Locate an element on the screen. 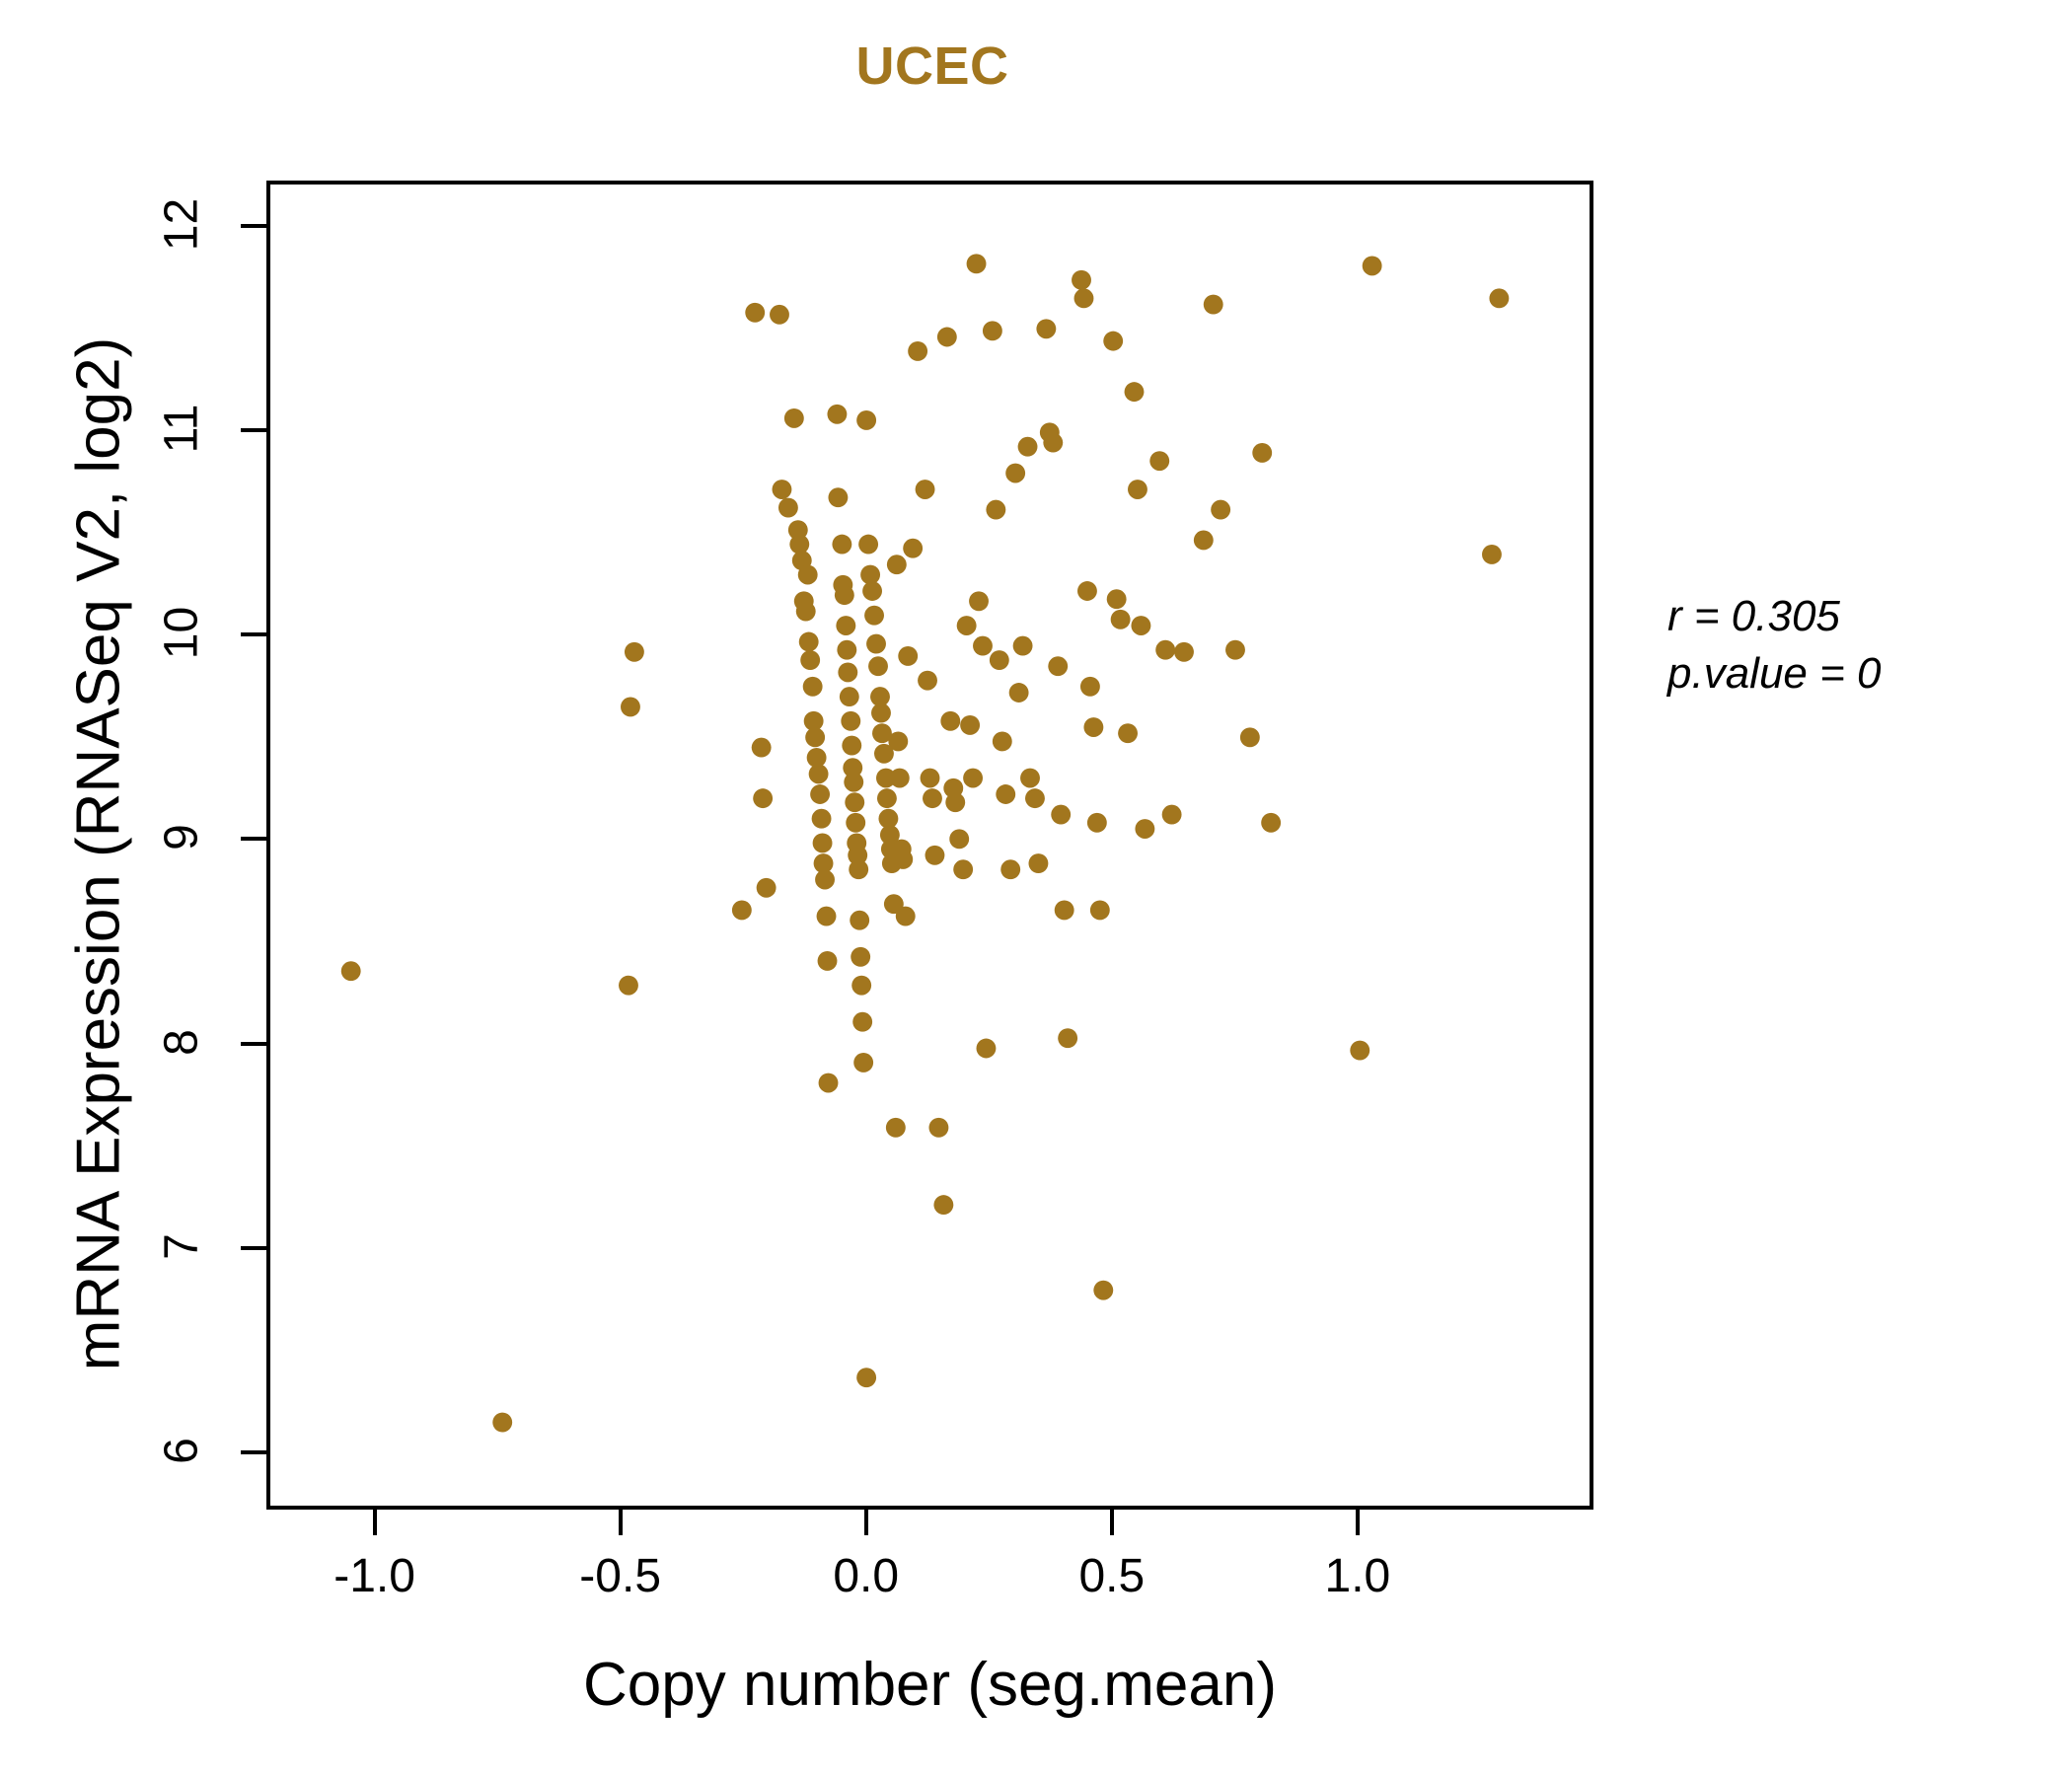 The image size is (2072, 1776). pvalue-value: p.value = 0 is located at coordinates (1774, 674).